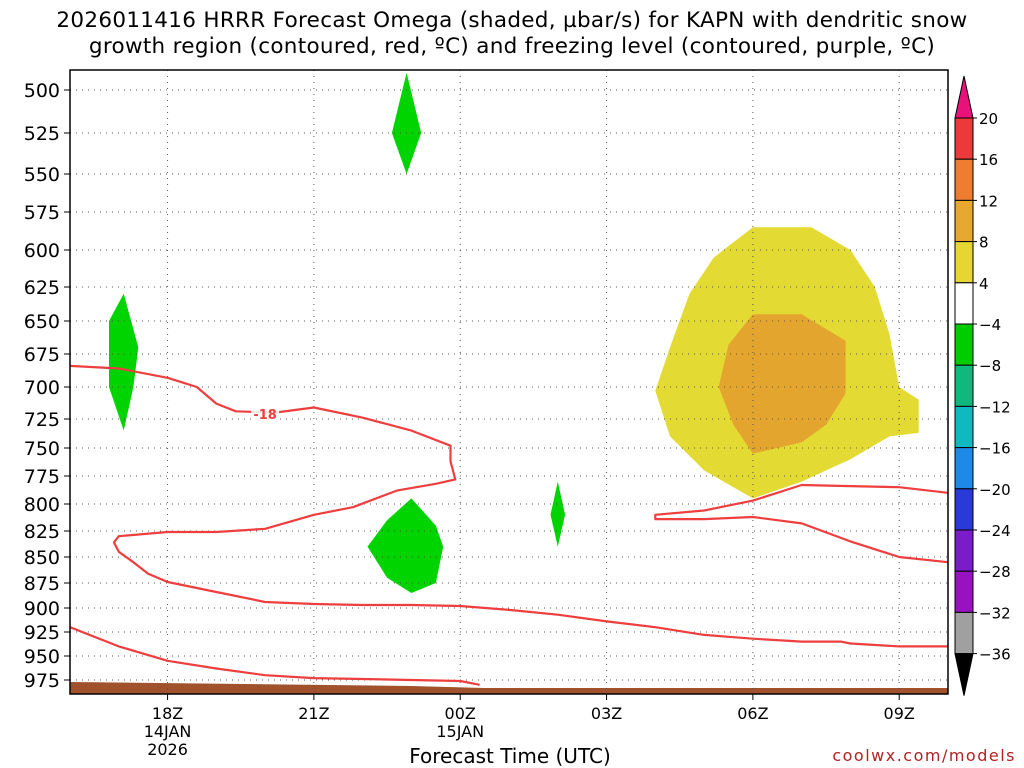 The height and width of the screenshot is (768, 1024). I want to click on x-tick-year: 2026, so click(167, 749).